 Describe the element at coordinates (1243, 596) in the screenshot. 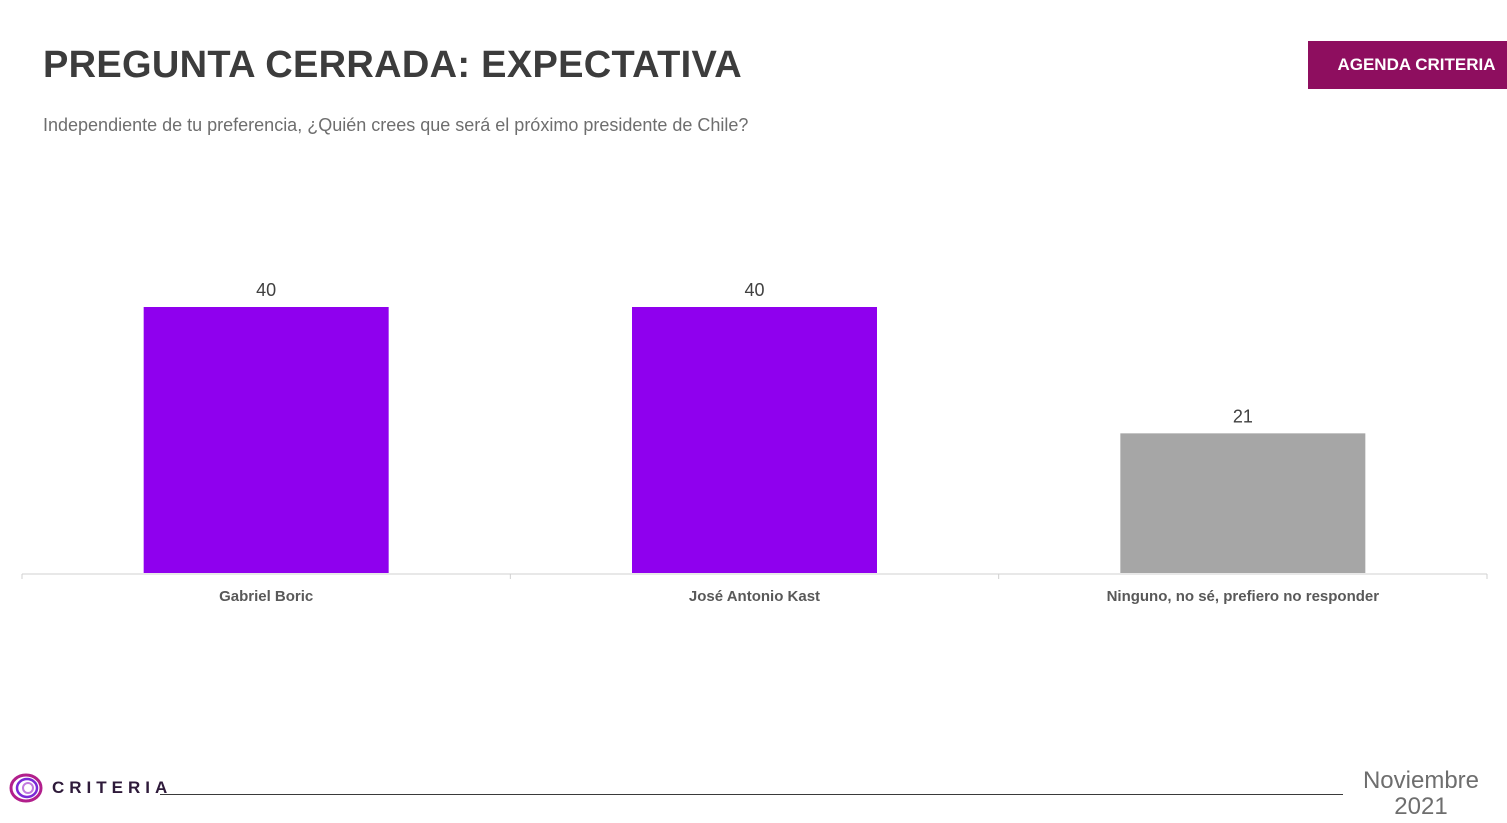

I see `category-label-3: Ninguno, no sé, prefiero no responder` at that location.